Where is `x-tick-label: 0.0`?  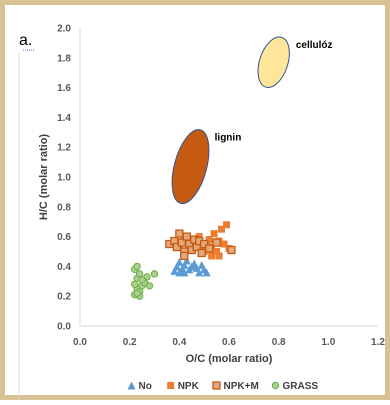 x-tick-label: 0.0 is located at coordinates (80, 342).